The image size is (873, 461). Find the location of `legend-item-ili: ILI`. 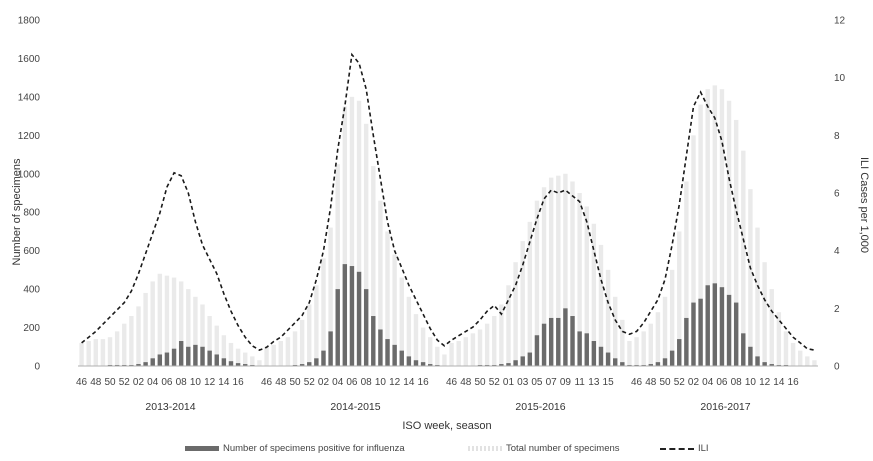

legend-item-ili: ILI is located at coordinates (684, 448).